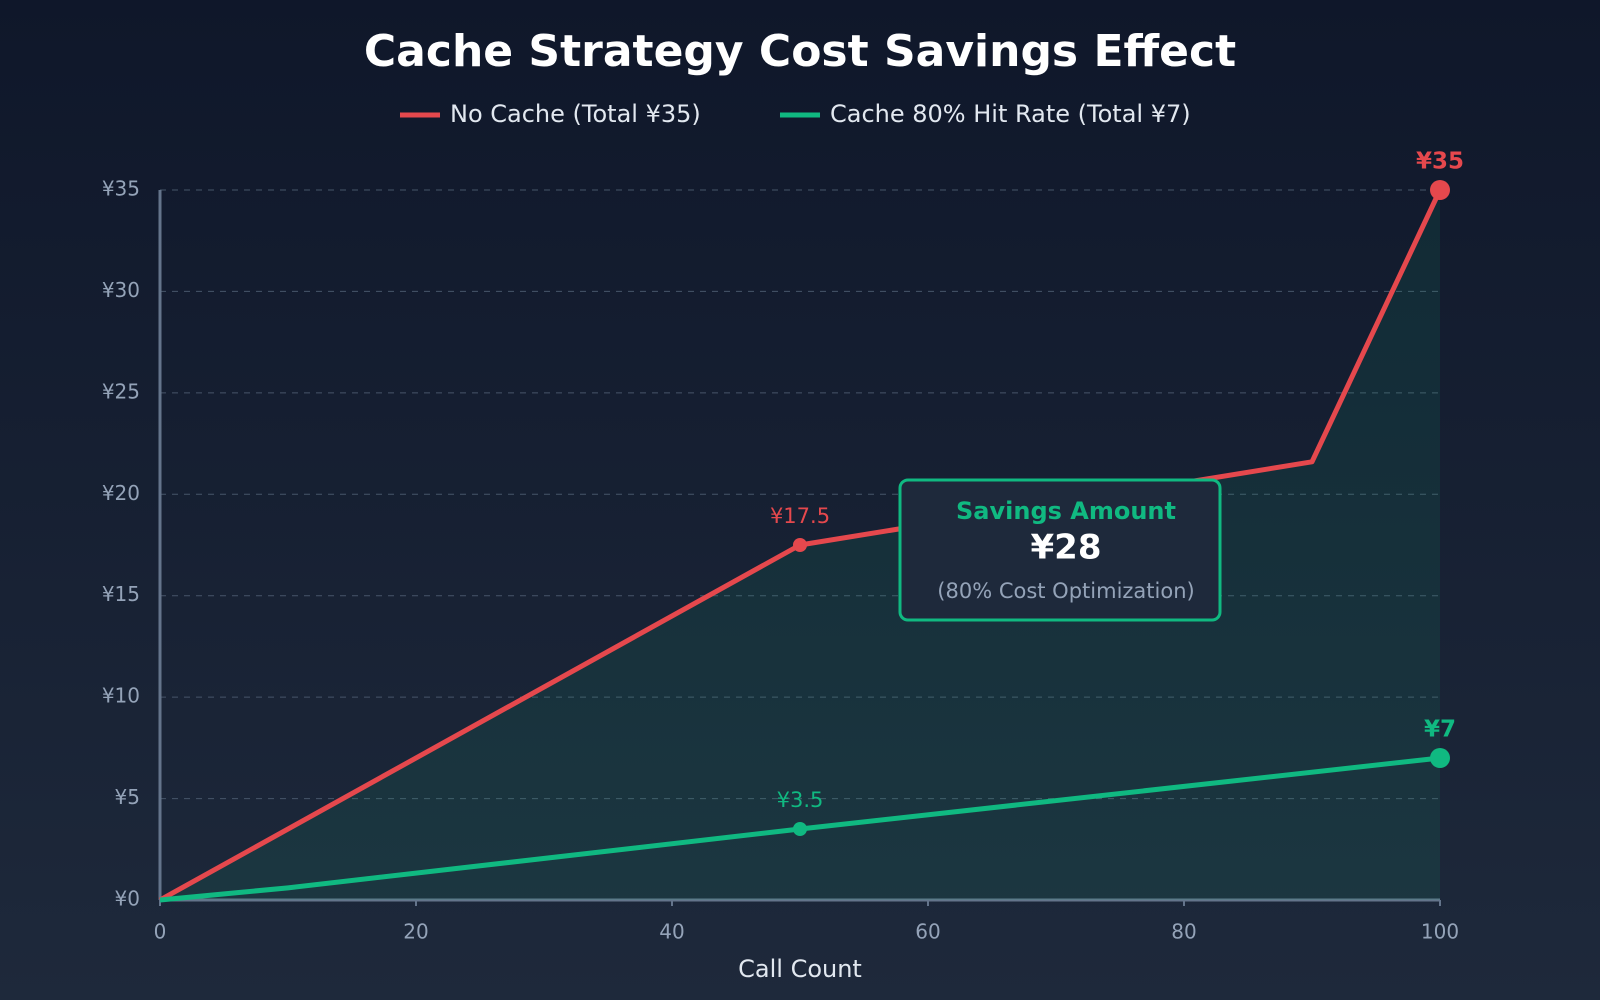  What do you see at coordinates (1066, 511) in the screenshot?
I see `annotation-title: Savings Amount` at bounding box center [1066, 511].